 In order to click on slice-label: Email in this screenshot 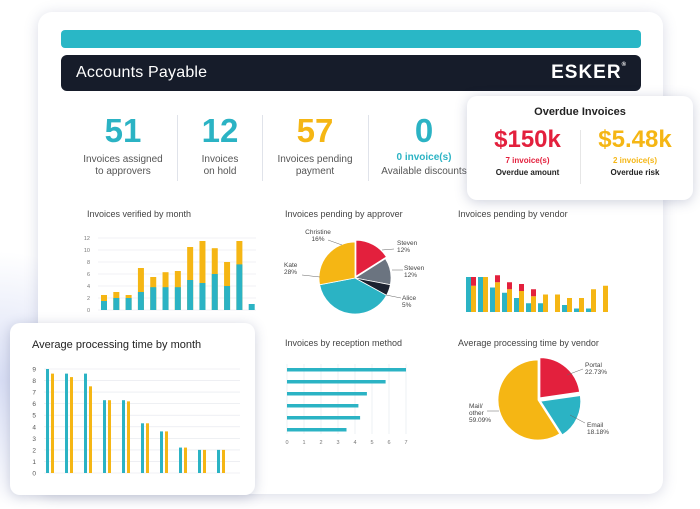, I will do `click(595, 425)`.